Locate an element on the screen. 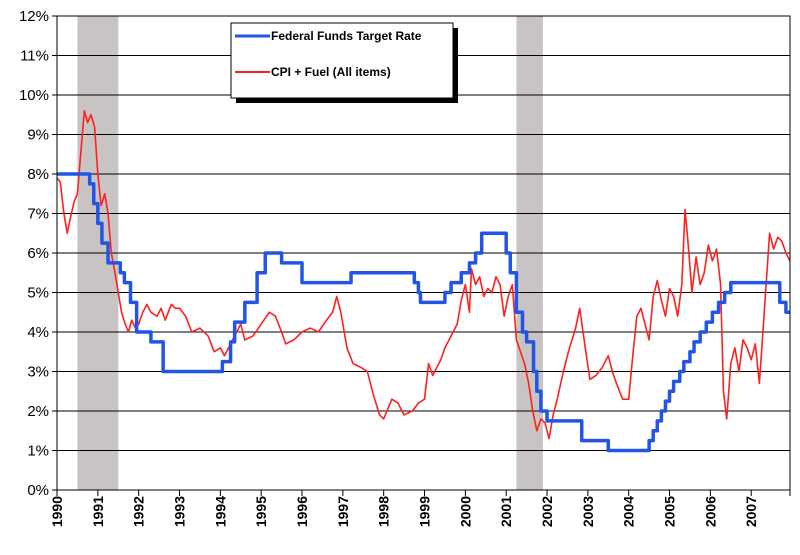 The width and height of the screenshot is (800, 555). y-tick-label: 6% is located at coordinates (38, 253).